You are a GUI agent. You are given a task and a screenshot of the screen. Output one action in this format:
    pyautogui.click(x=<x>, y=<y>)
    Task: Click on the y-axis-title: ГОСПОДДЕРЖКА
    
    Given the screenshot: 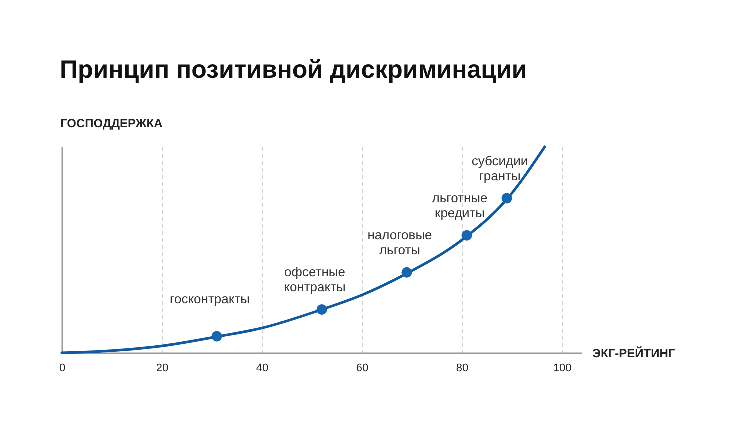 What is the action you would take?
    pyautogui.click(x=112, y=123)
    